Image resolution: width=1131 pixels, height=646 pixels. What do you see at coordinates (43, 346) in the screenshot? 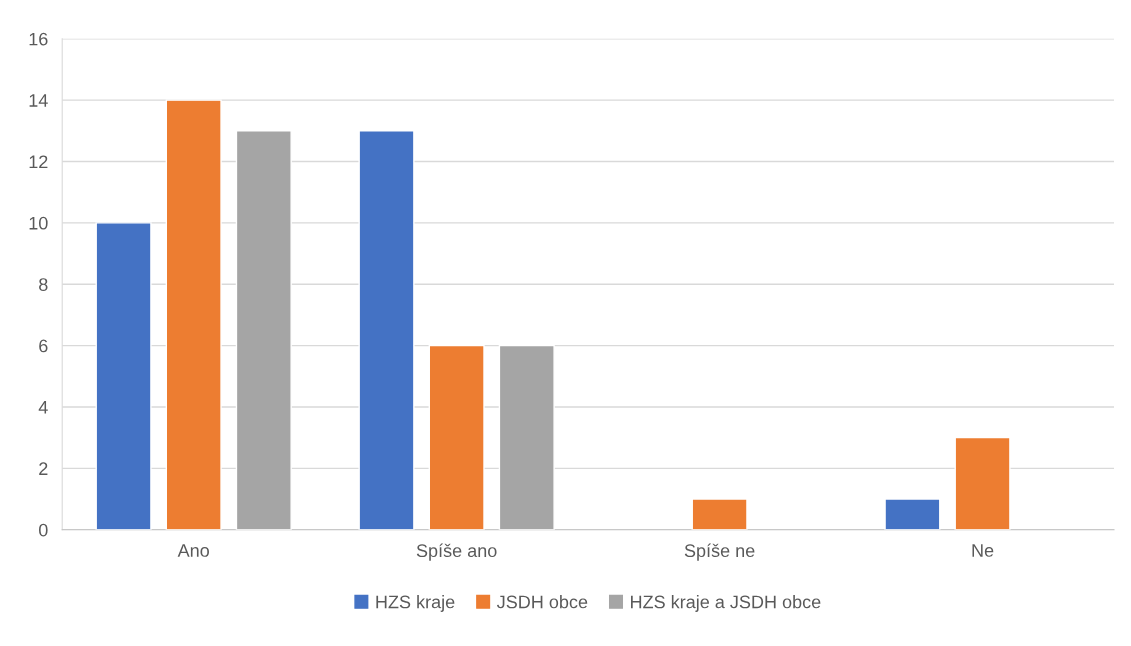
I see `y-tick-label: 6` at bounding box center [43, 346].